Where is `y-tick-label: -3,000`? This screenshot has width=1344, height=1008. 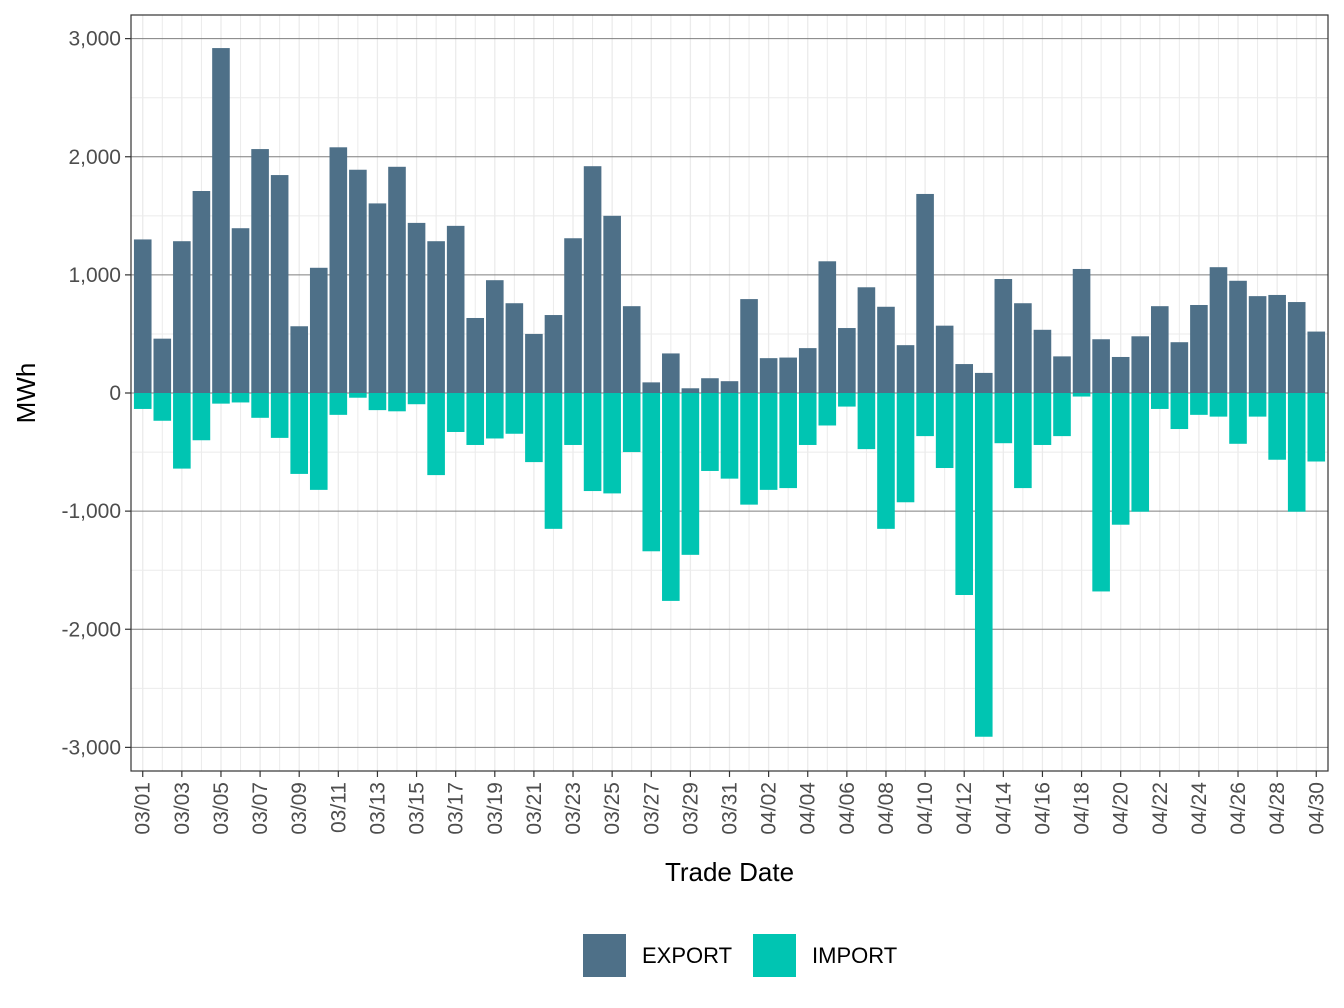 y-tick-label: -3,000 is located at coordinates (91, 747).